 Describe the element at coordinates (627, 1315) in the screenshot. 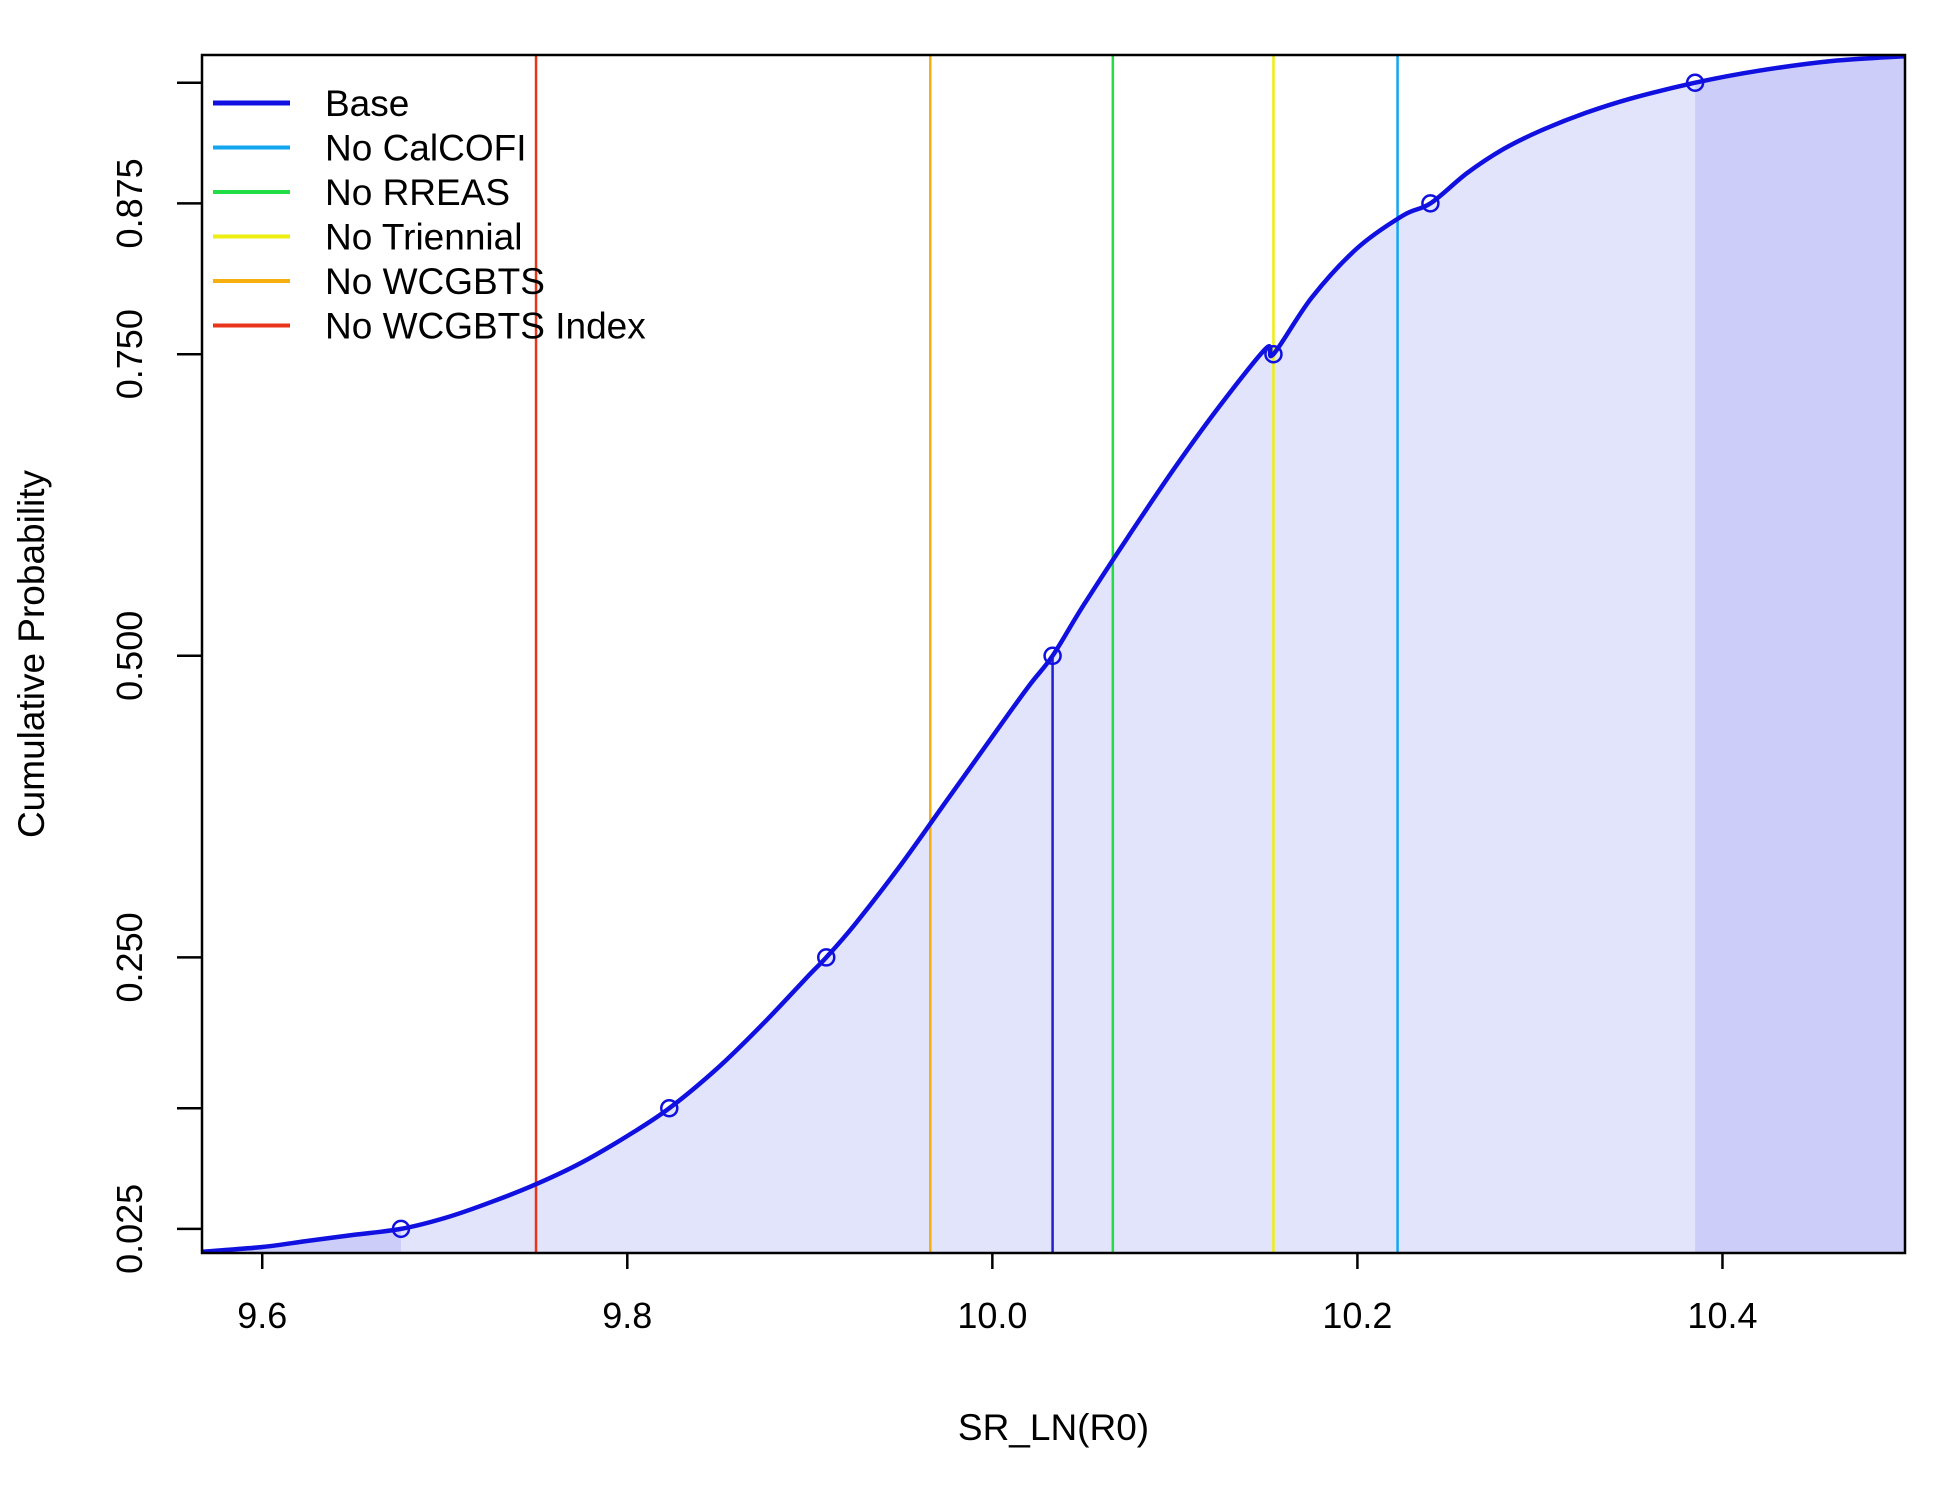

I see `x-tick-label: 9.8` at that location.